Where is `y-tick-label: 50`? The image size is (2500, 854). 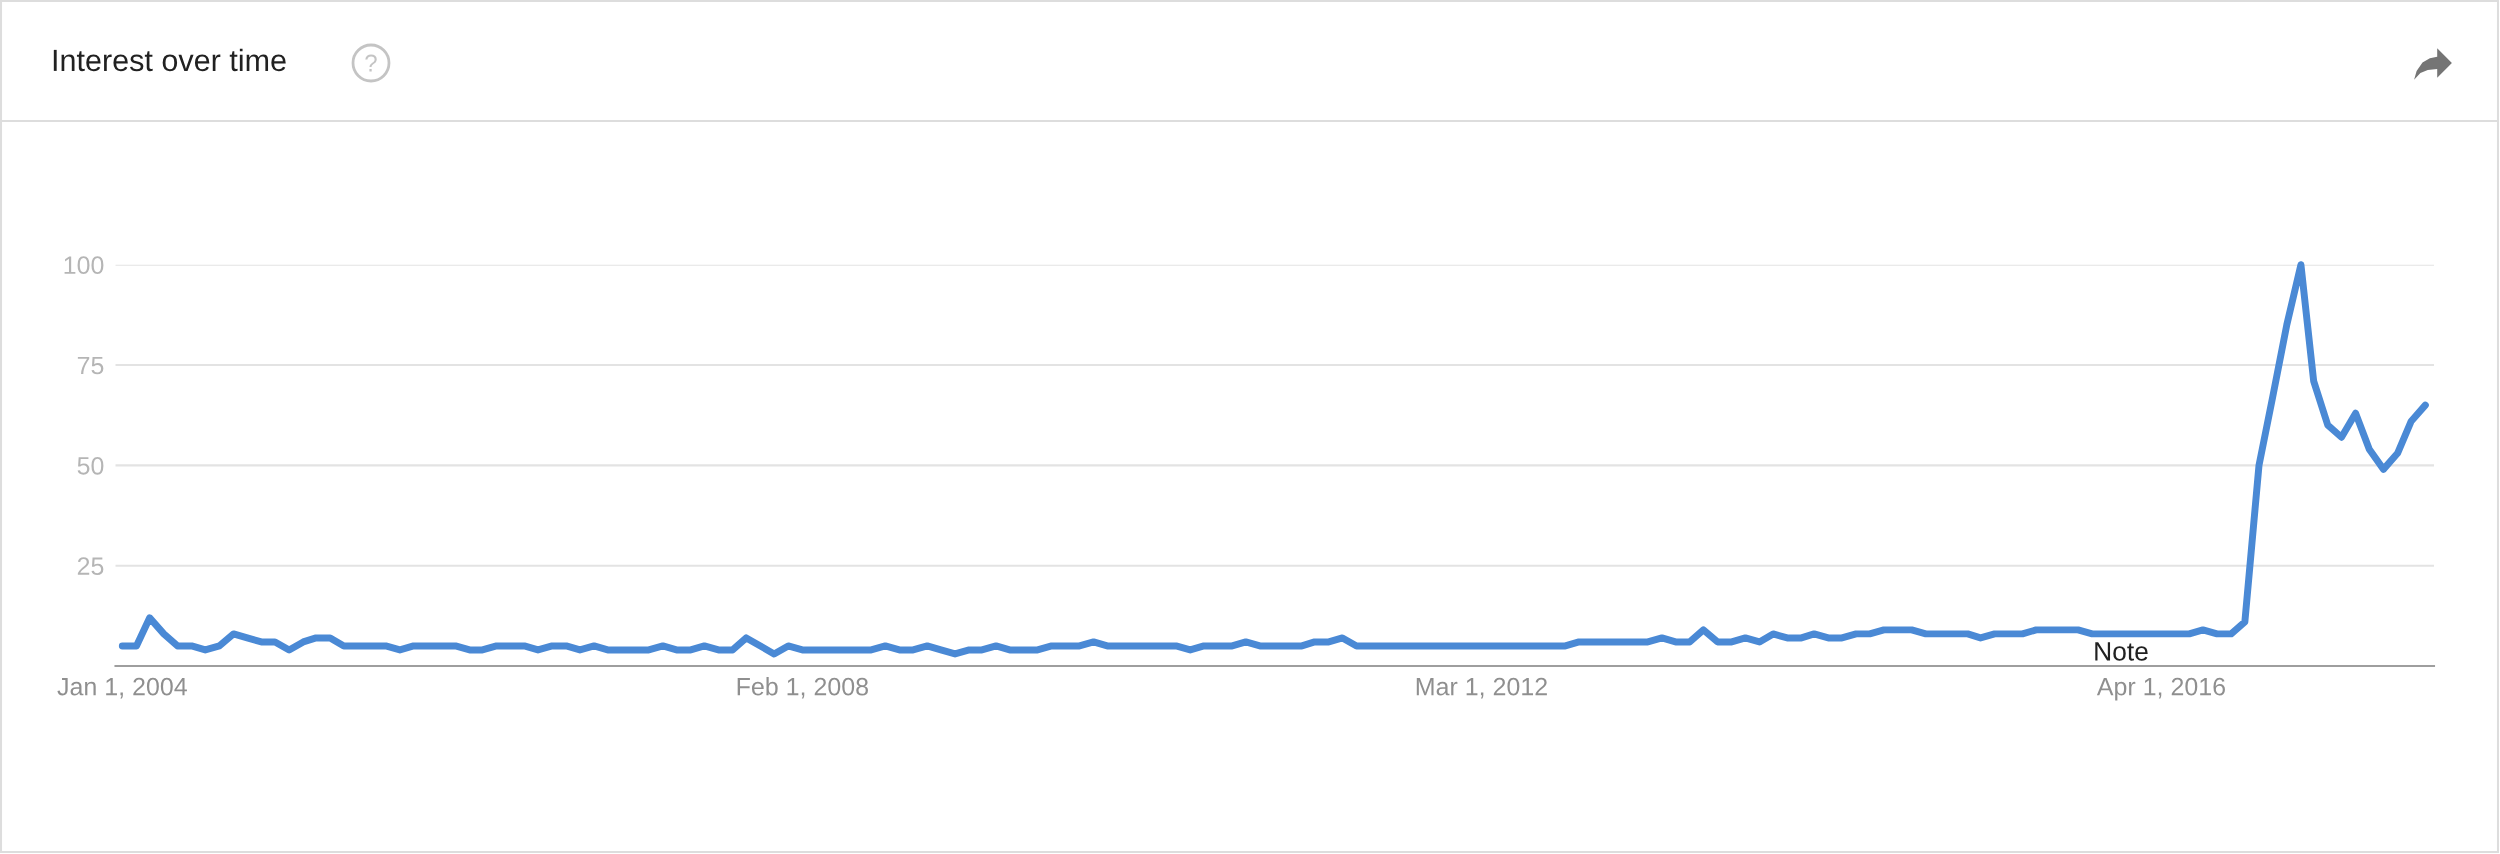
y-tick-label: 50 is located at coordinates (90, 465).